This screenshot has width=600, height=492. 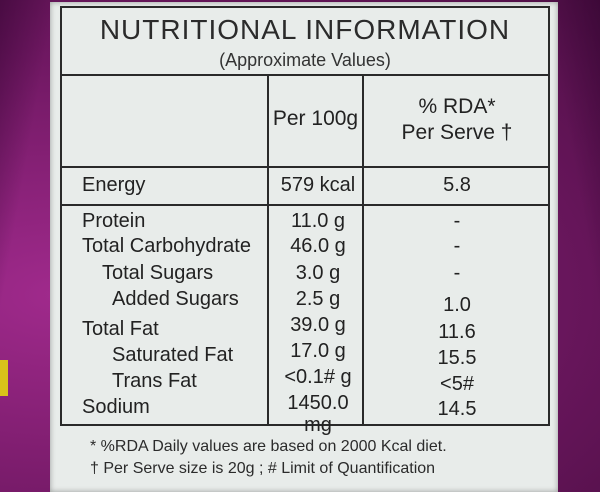 I want to click on row-label-energy: Energy, so click(x=114, y=185).